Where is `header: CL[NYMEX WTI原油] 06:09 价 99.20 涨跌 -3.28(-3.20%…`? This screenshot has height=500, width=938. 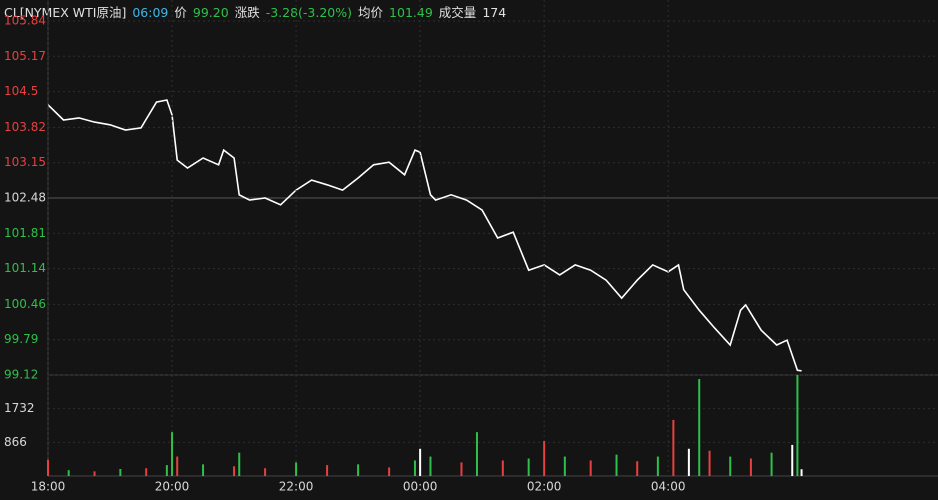
header: CL[NYMEX WTI原油] 06:09 价 99.20 涨跌 -3.28(-3.20%… is located at coordinates (258, 11).